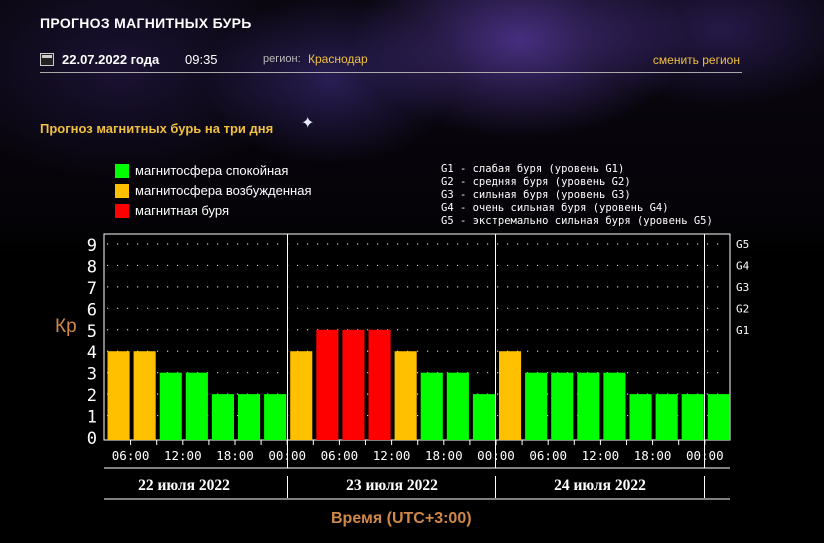 This screenshot has width=824, height=543. Describe the element at coordinates (392, 485) in the screenshot. I see `day-label: 23 июля 2022` at that location.